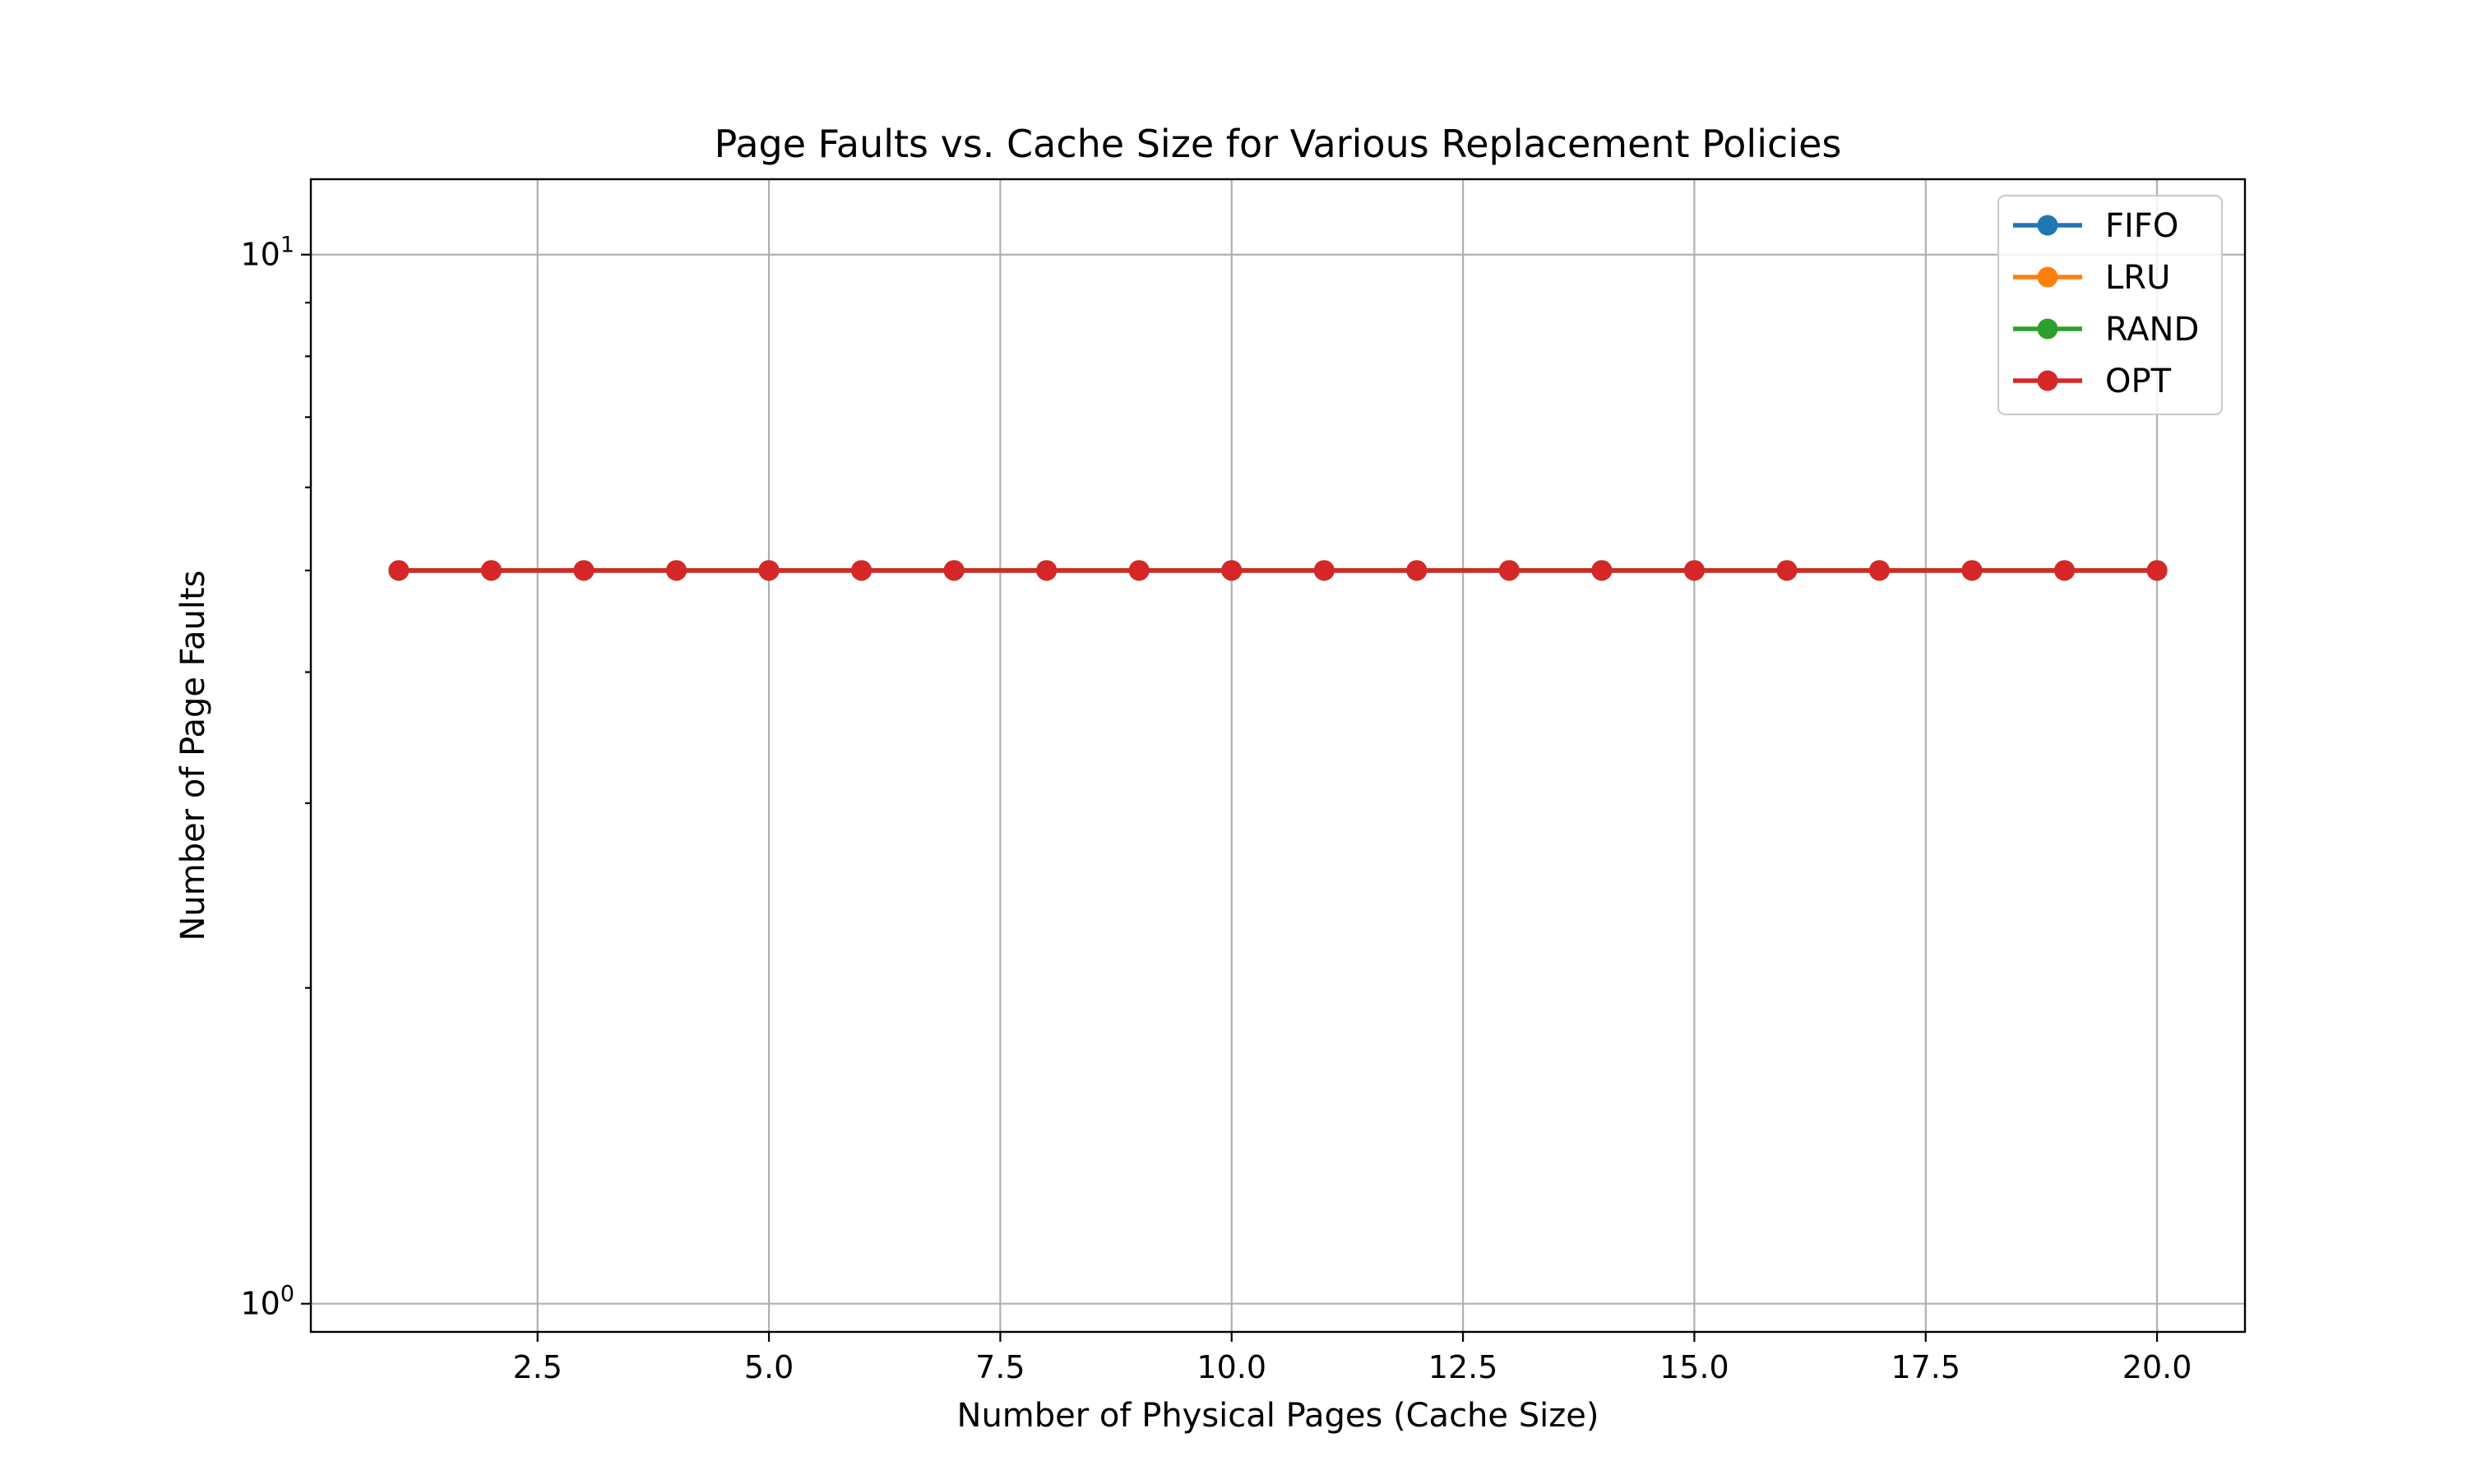  Describe the element at coordinates (2137, 278) in the screenshot. I see `legend-label: LRU` at that location.